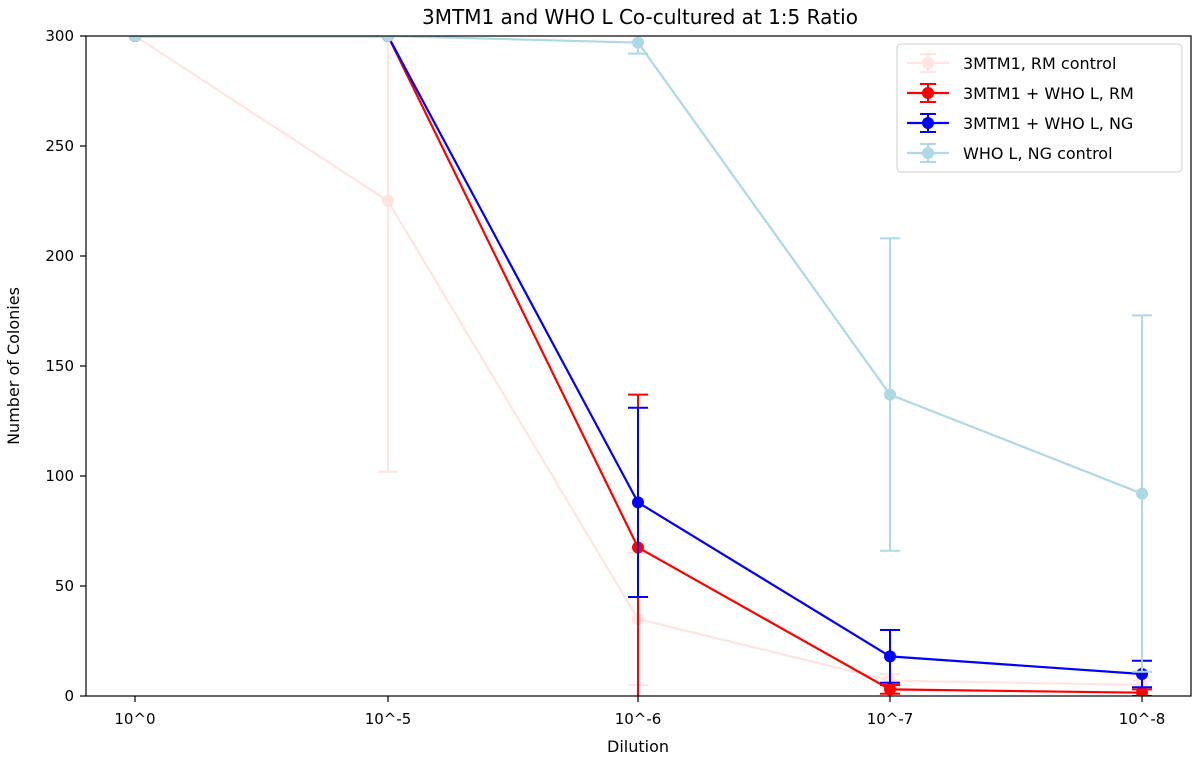 Image resolution: width=1200 pixels, height=758 pixels. I want to click on legend-entry: 3MTM1, RM control, so click(1011, 63).